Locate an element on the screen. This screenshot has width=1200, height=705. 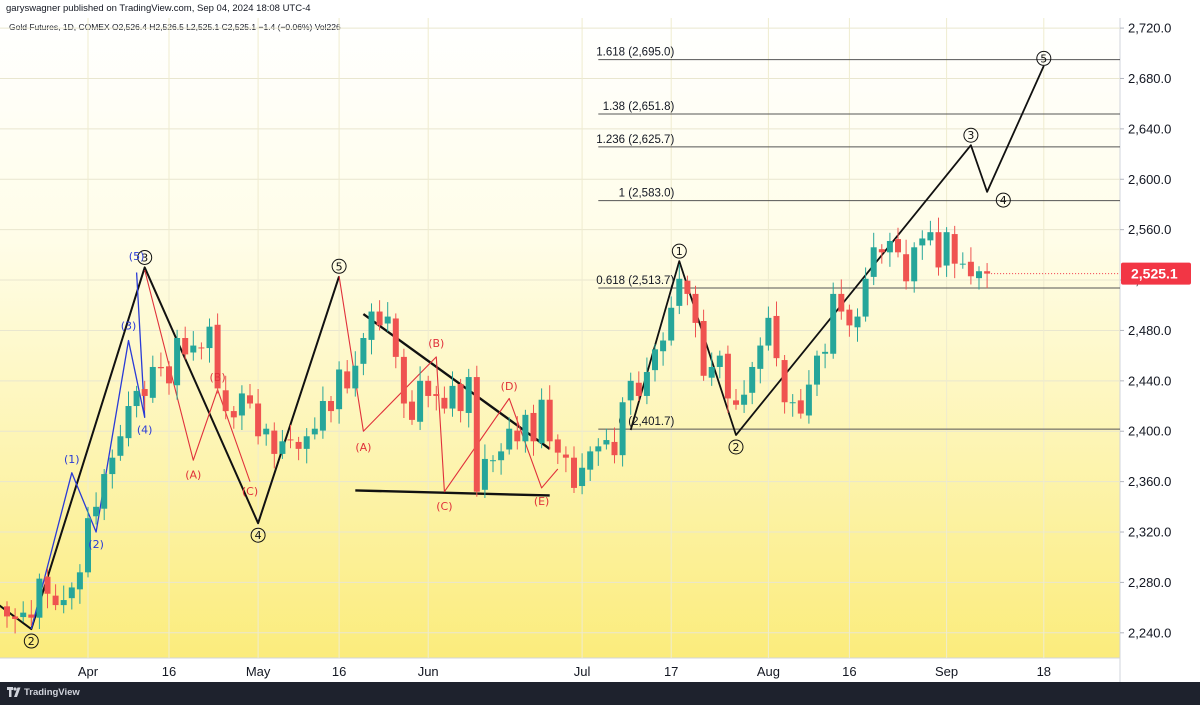
wave-label-primary: 4 is located at coordinates (1003, 200).